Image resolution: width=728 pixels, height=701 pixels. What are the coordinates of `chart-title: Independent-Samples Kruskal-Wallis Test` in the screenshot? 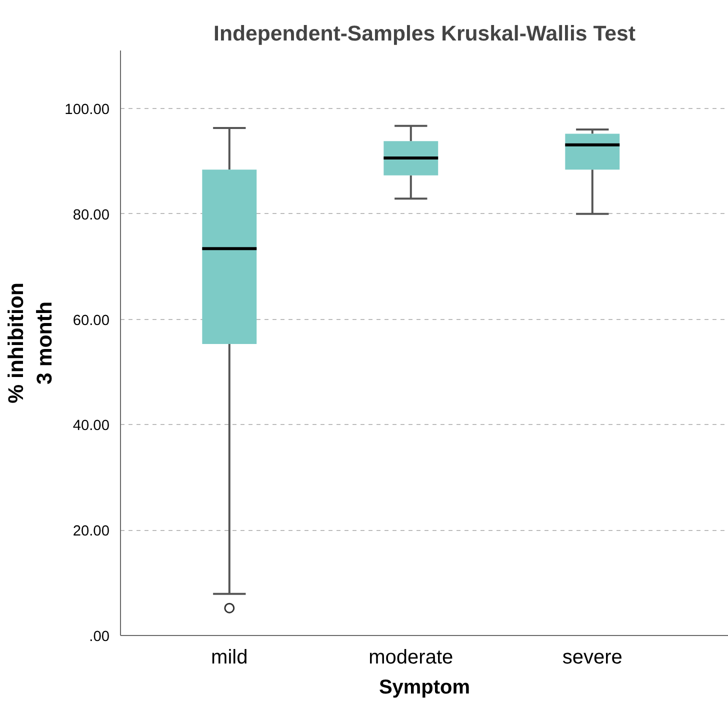 It's located at (425, 34).